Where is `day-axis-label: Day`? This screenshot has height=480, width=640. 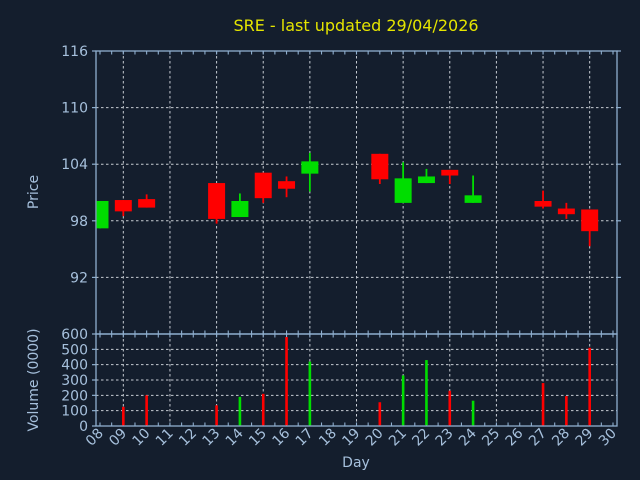
day-axis-label: Day is located at coordinates (356, 463).